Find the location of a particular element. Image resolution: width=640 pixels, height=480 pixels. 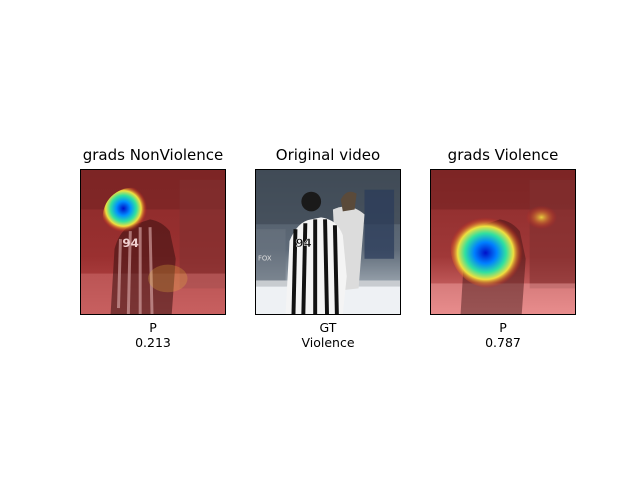

caption-original: GT Violence is located at coordinates (328, 335).